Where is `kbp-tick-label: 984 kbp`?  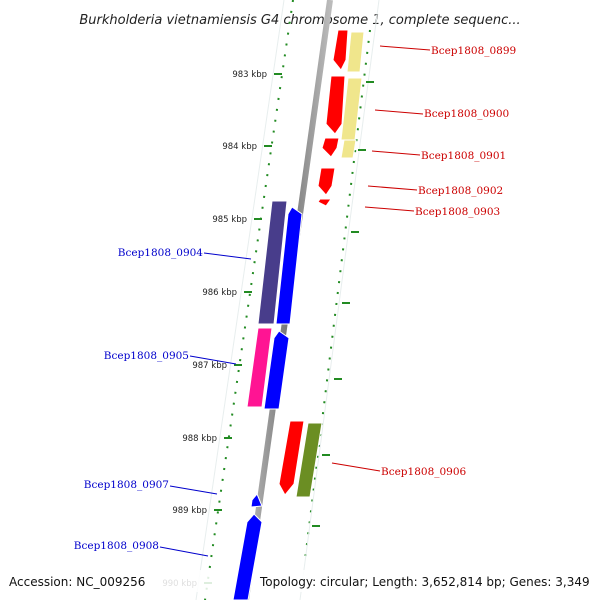 kbp-tick-label: 984 kbp is located at coordinates (239, 147).